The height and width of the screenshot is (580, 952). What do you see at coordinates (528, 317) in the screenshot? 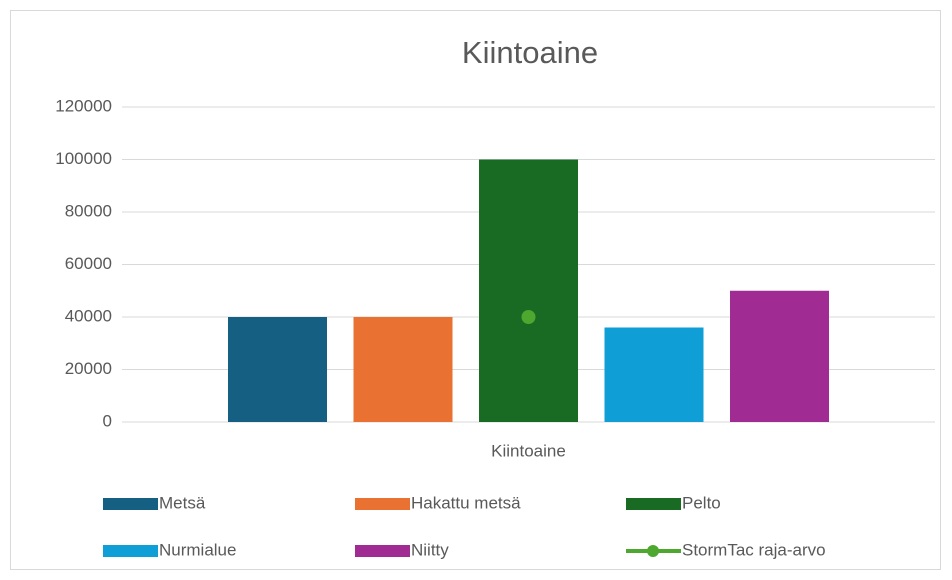
I see `line-marker` at bounding box center [528, 317].